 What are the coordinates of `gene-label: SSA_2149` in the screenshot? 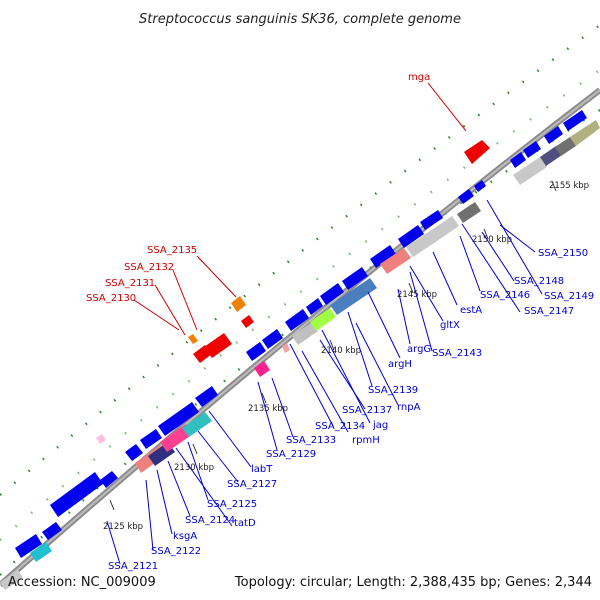 It's located at (569, 296).